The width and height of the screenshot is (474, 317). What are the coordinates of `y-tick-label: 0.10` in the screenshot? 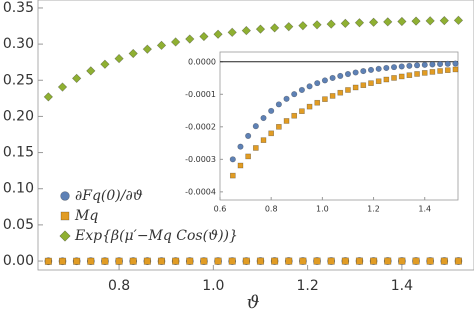 It's located at (18, 189).